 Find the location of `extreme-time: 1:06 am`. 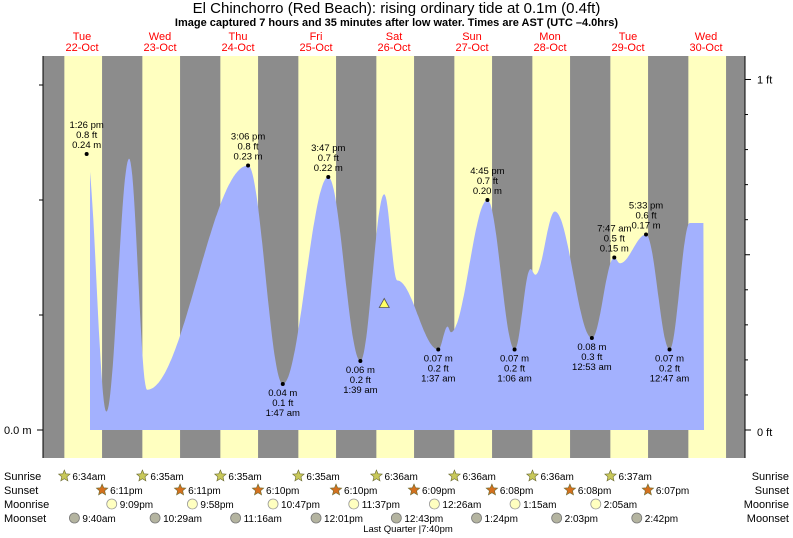

extreme-time: 1:06 am is located at coordinates (514, 379).